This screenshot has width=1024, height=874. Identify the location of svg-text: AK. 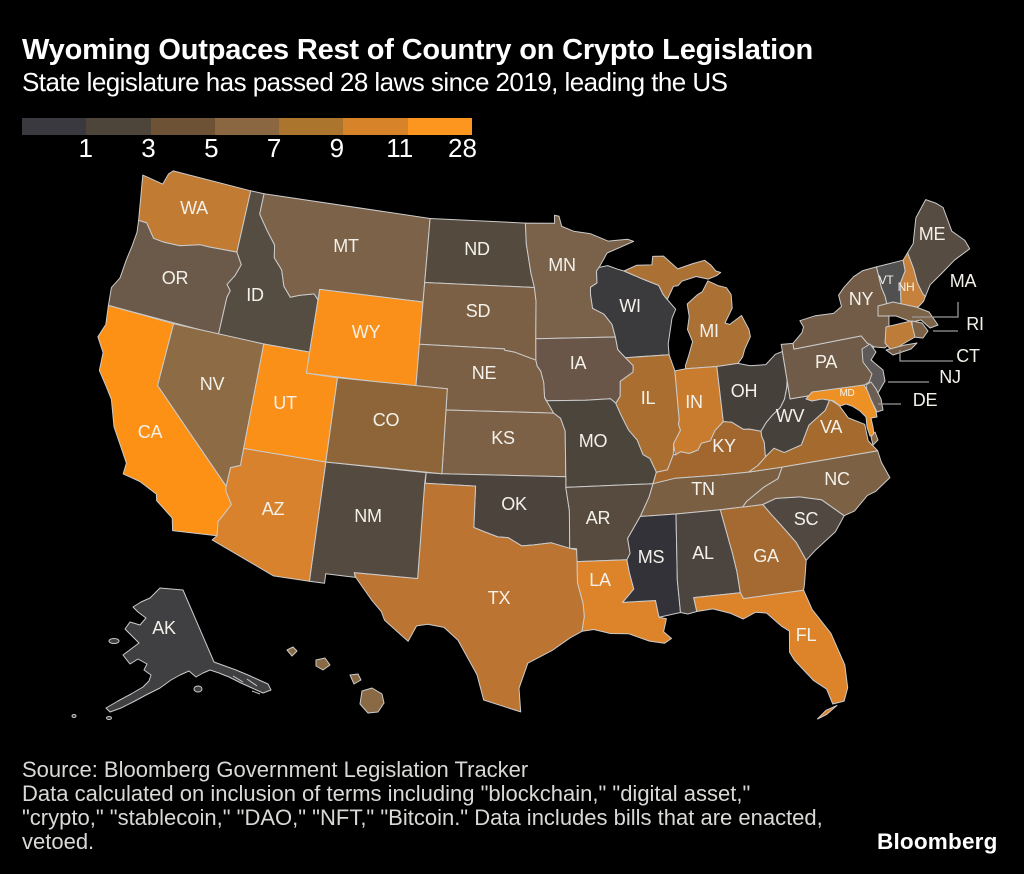
(164, 628).